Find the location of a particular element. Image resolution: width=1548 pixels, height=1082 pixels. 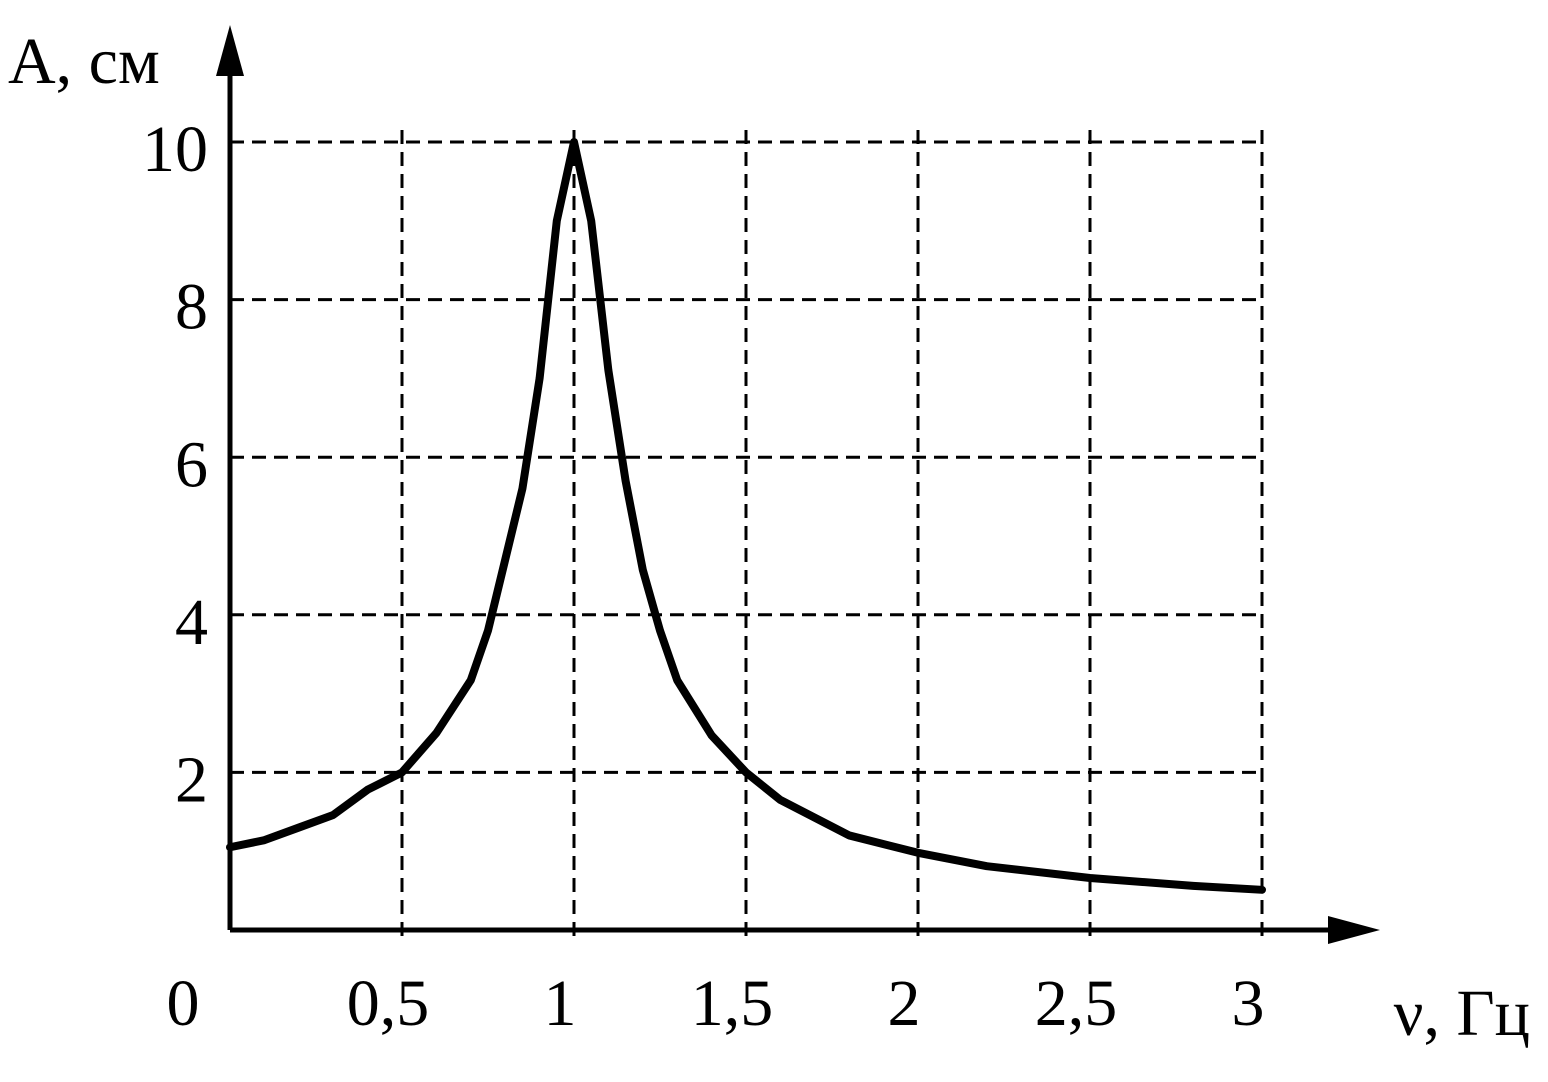

x-tick-label: 3 is located at coordinates (1248, 1003).